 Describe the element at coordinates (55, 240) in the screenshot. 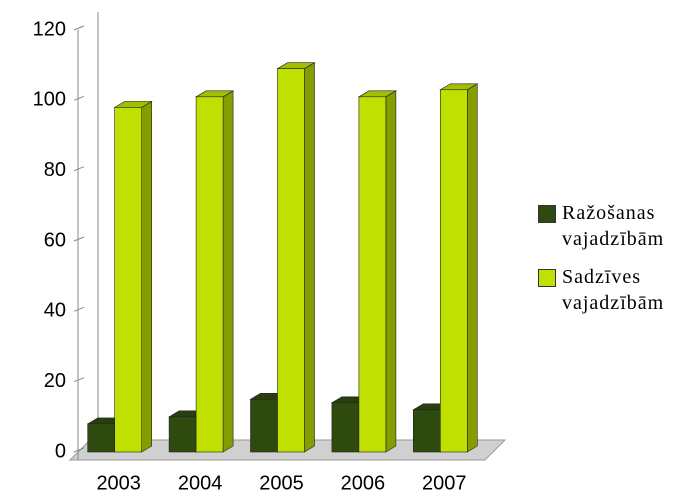

I see `y-tick-label: 60` at that location.